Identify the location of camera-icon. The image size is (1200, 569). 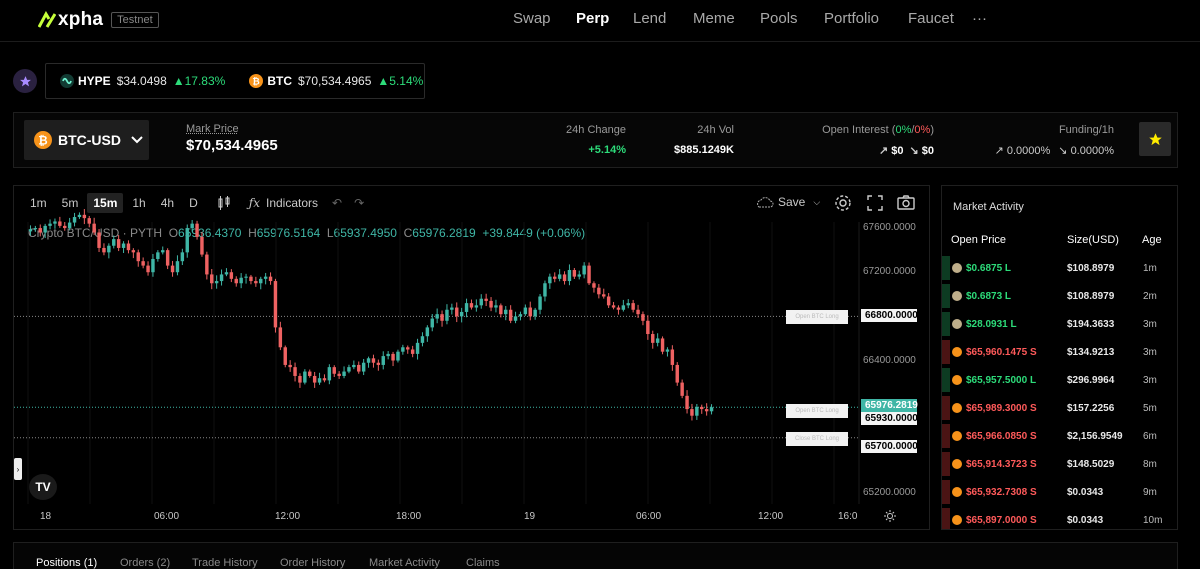
(906, 203).